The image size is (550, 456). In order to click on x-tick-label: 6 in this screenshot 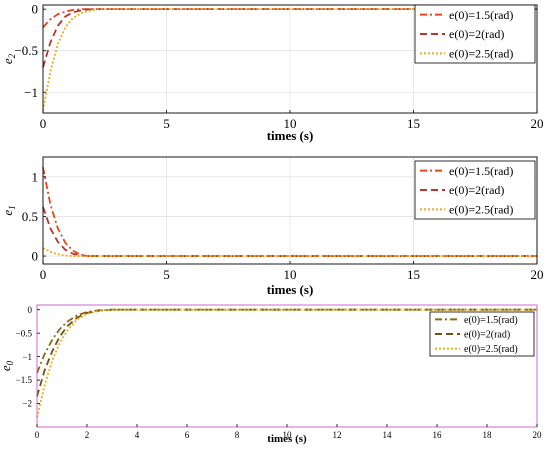, I will do `click(187, 435)`.